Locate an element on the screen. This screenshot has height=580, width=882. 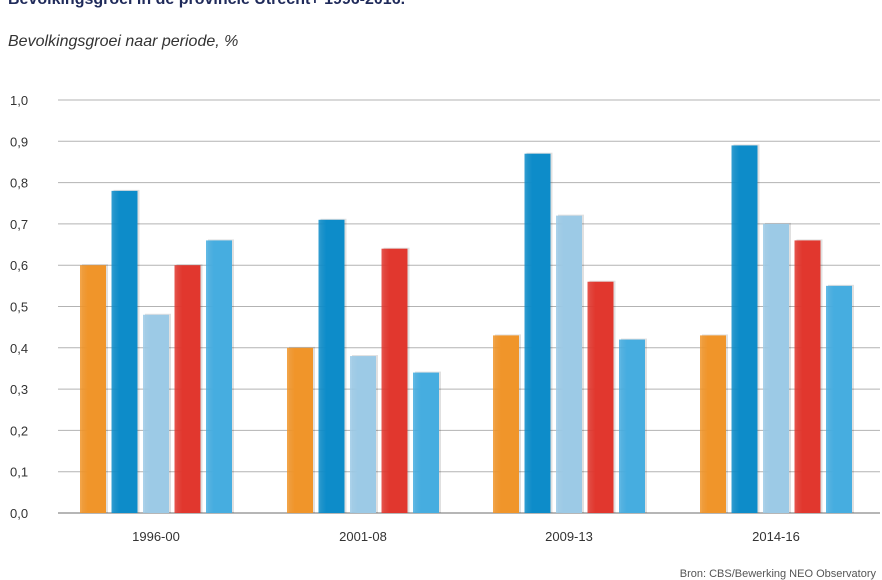
source-note: Bron: CBS/Bewerking NEO Observatory is located at coordinates (777, 574).